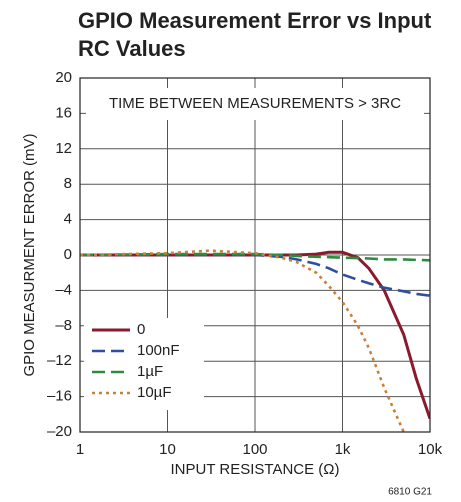 The height and width of the screenshot is (502, 461). What do you see at coordinates (430, 449) in the screenshot?
I see `x-tick-label: 10k` at bounding box center [430, 449].